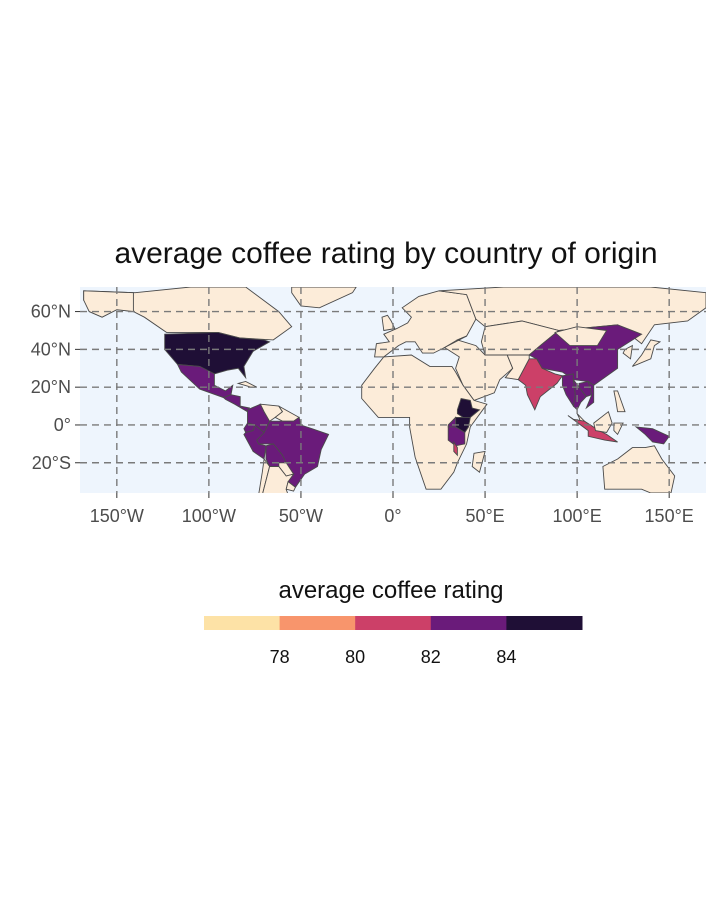  What do you see at coordinates (647, 353) in the screenshot?
I see `country-japan` at bounding box center [647, 353].